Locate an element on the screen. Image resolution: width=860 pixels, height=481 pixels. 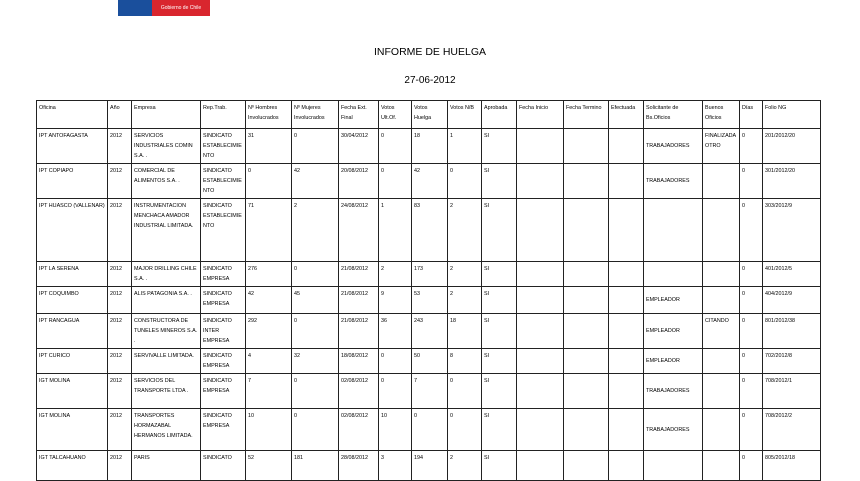
table-cell: IGT TALCAHUANO is located at coordinates (72, 465).